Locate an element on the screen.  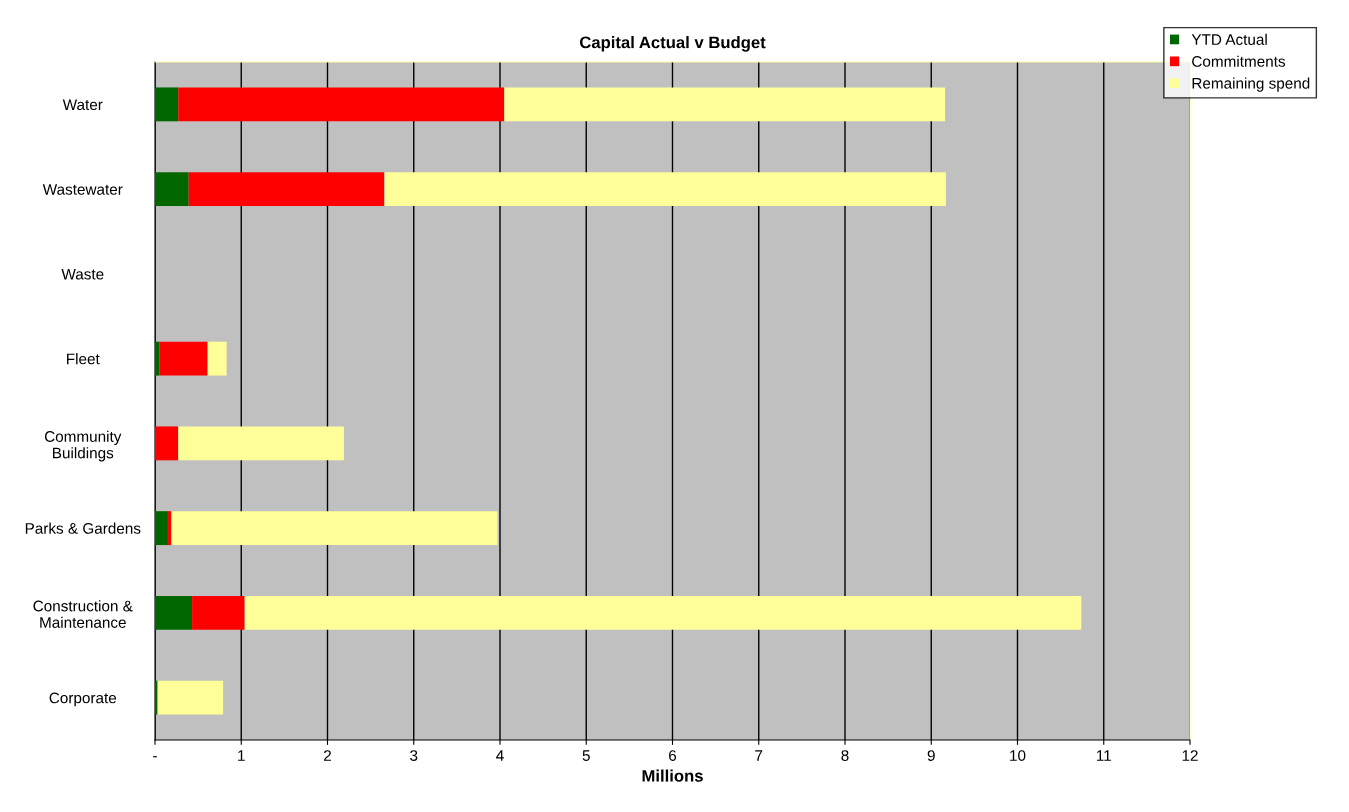
y-tick-label: Fleet is located at coordinates (83, 359).